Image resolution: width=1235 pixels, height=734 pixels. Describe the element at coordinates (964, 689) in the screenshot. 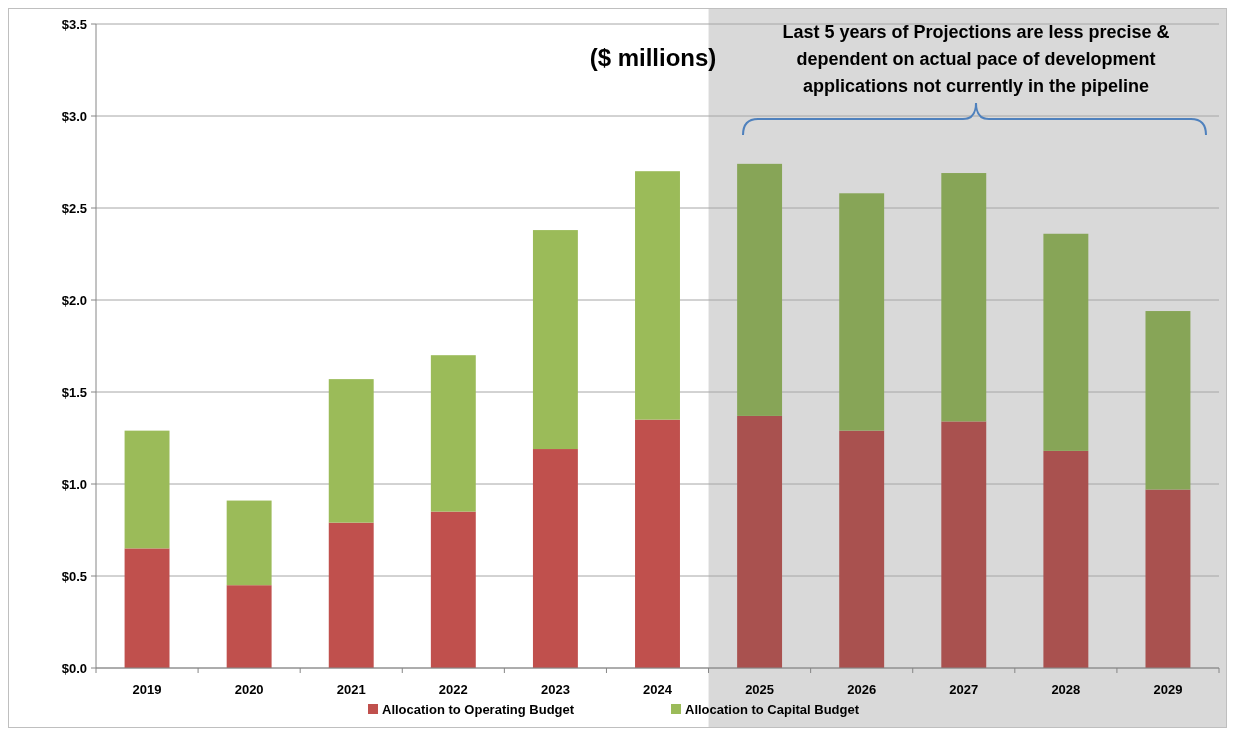

I see `x-tick-label: 2027` at that location.